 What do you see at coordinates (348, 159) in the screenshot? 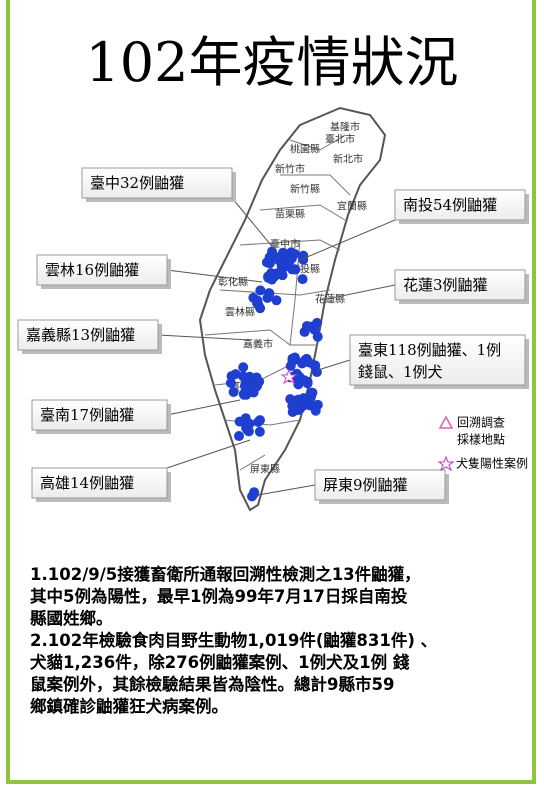
I see `county-label: 新北市` at bounding box center [348, 159].